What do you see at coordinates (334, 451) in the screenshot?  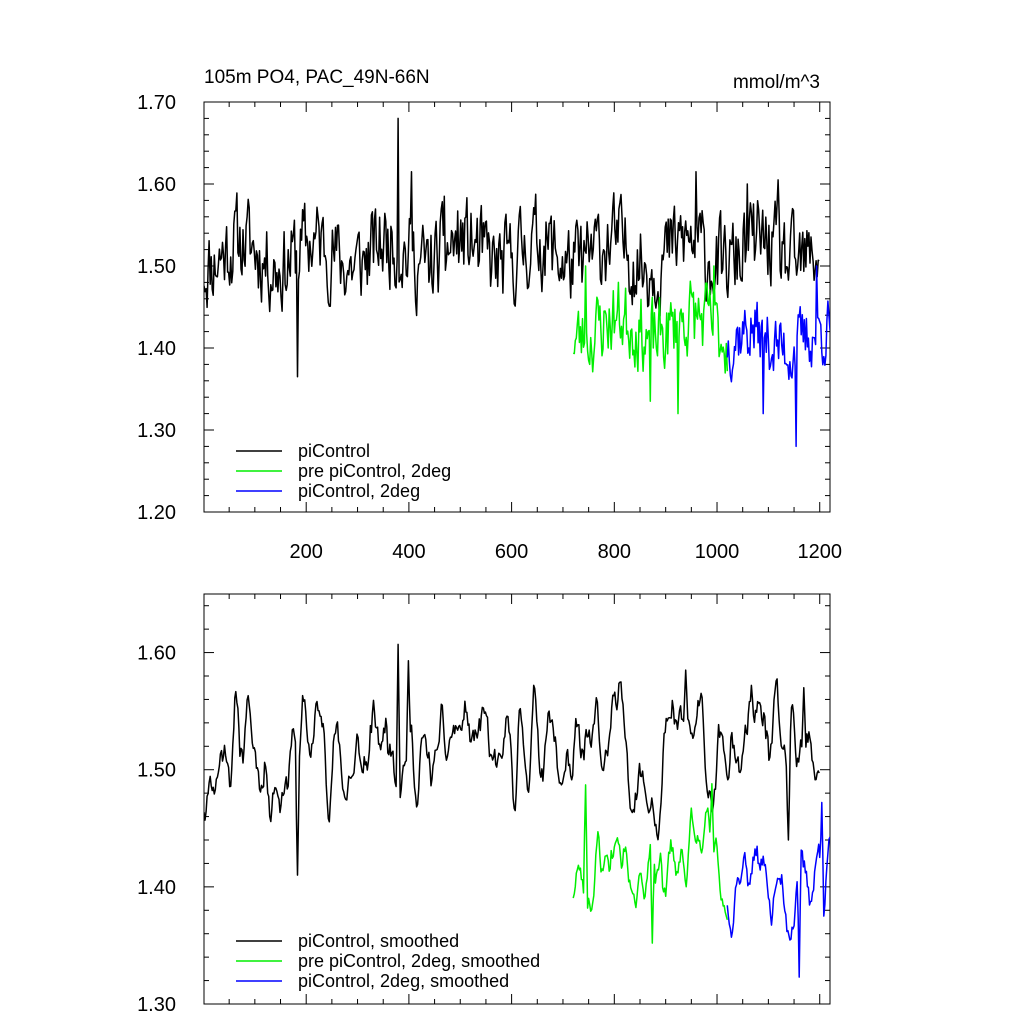 I see `legend-label: piControl` at bounding box center [334, 451].